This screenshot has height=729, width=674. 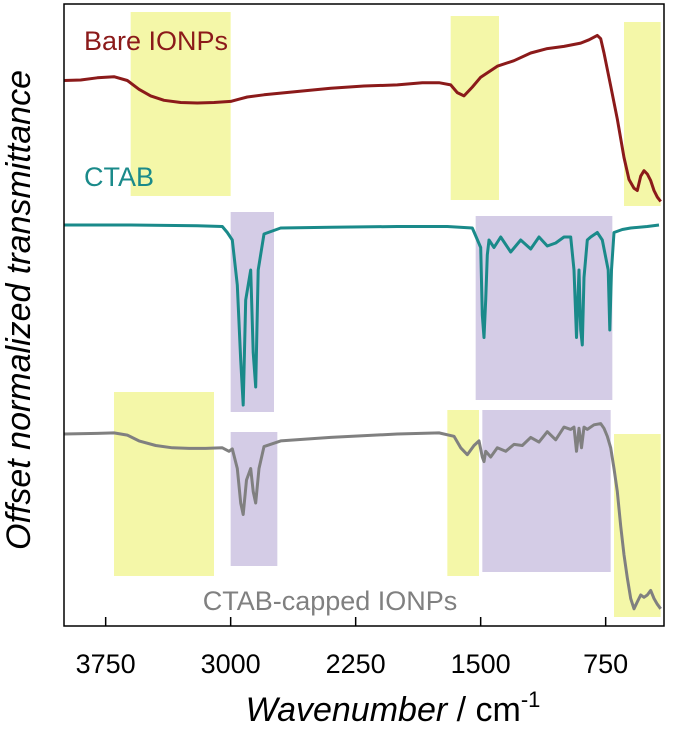 What do you see at coordinates (461, 710) in the screenshot?
I see `x-axis-label-sep: /` at bounding box center [461, 710].